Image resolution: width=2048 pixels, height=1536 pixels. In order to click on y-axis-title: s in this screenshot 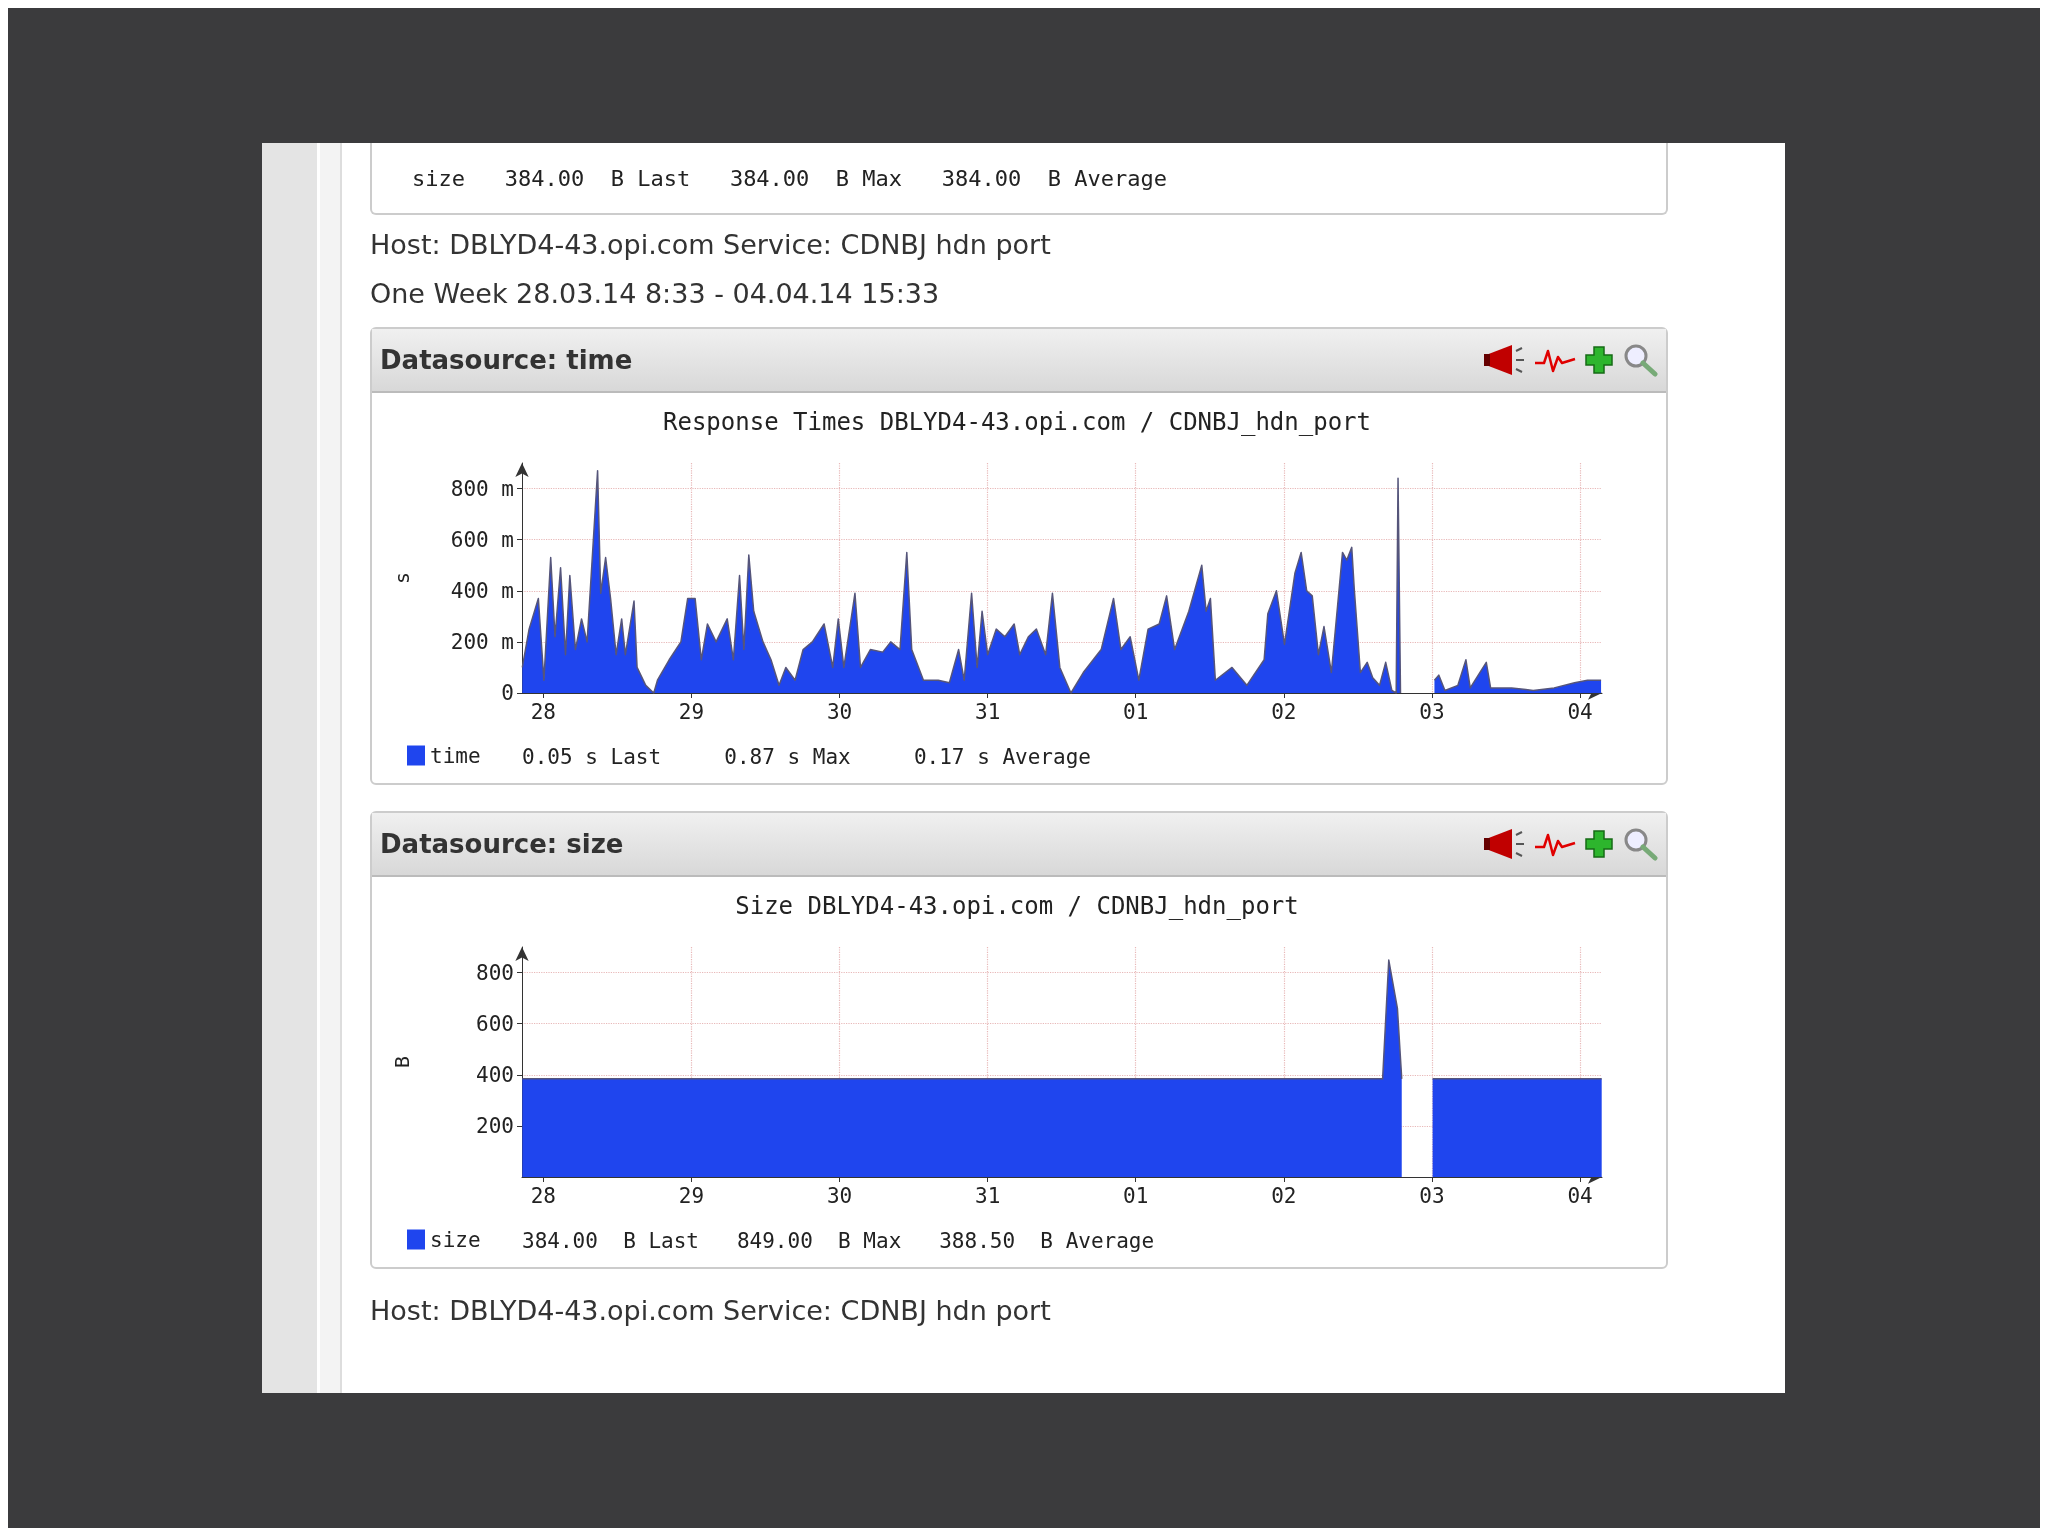, I will do `click(402, 578)`.